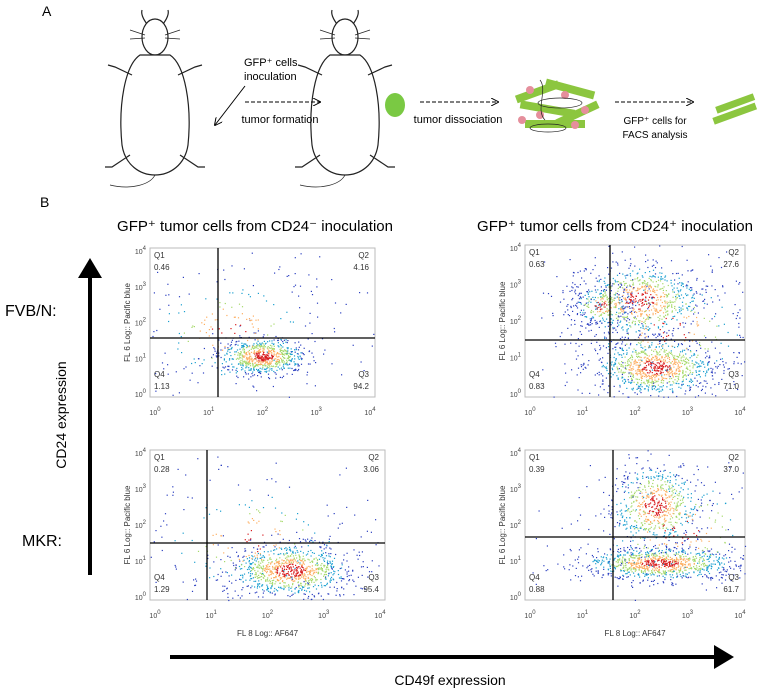  What do you see at coordinates (270, 77) in the screenshot?
I see `inoculation-label: inoculation` at bounding box center [270, 77].